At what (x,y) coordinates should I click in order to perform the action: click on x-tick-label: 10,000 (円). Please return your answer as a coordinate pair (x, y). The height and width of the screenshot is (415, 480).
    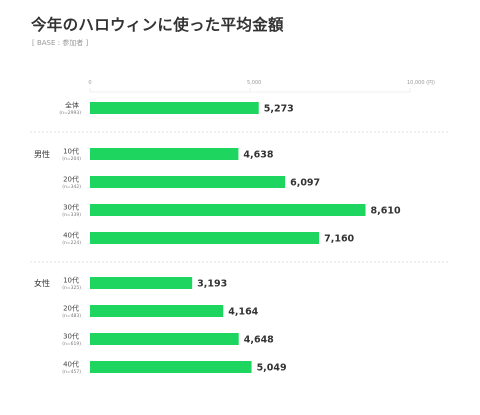
    Looking at the image, I should click on (421, 83).